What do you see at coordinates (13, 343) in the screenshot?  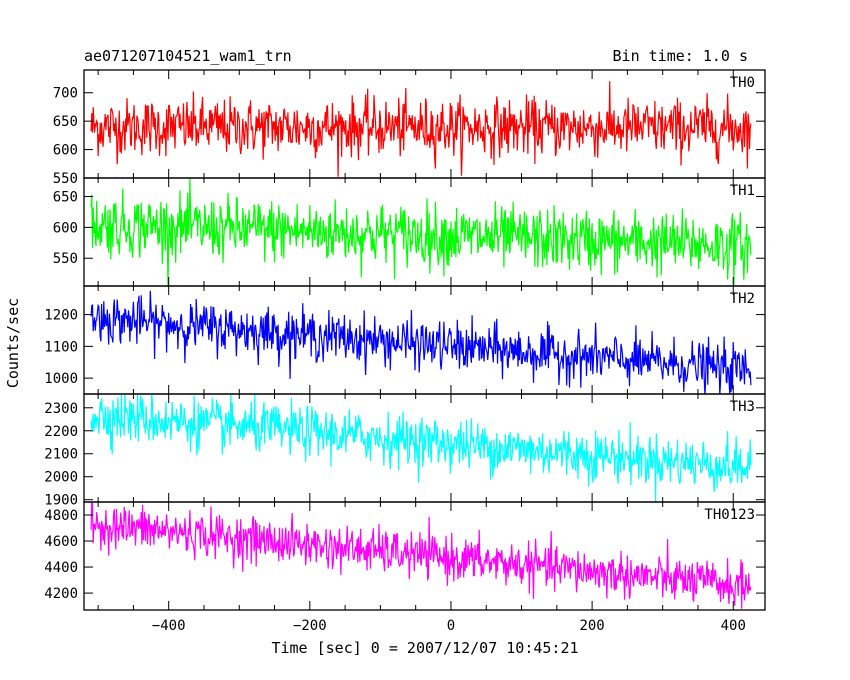 I see `y-axis-label: Counts/sec` at bounding box center [13, 343].